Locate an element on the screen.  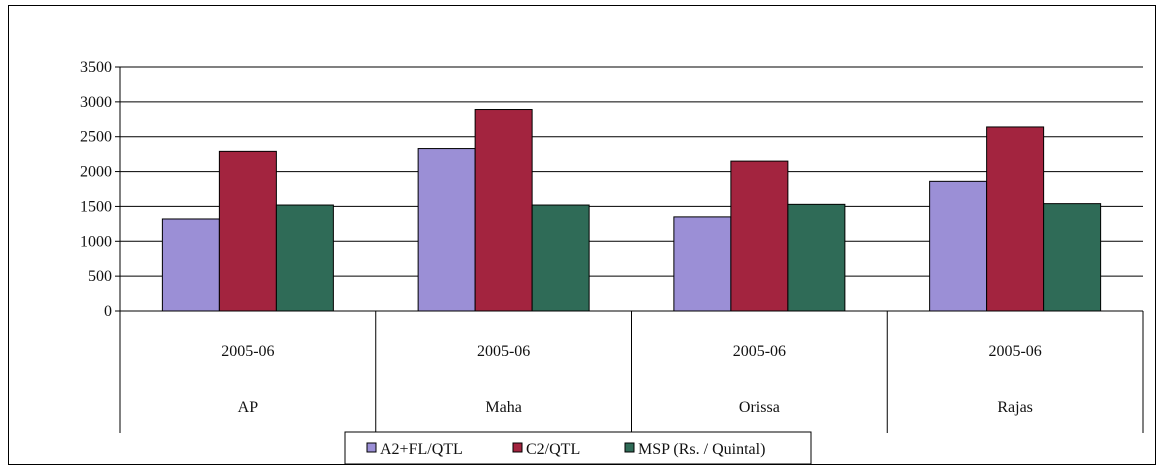
legend-label: MSP (Rs. / Quintal) is located at coordinates (701, 449).